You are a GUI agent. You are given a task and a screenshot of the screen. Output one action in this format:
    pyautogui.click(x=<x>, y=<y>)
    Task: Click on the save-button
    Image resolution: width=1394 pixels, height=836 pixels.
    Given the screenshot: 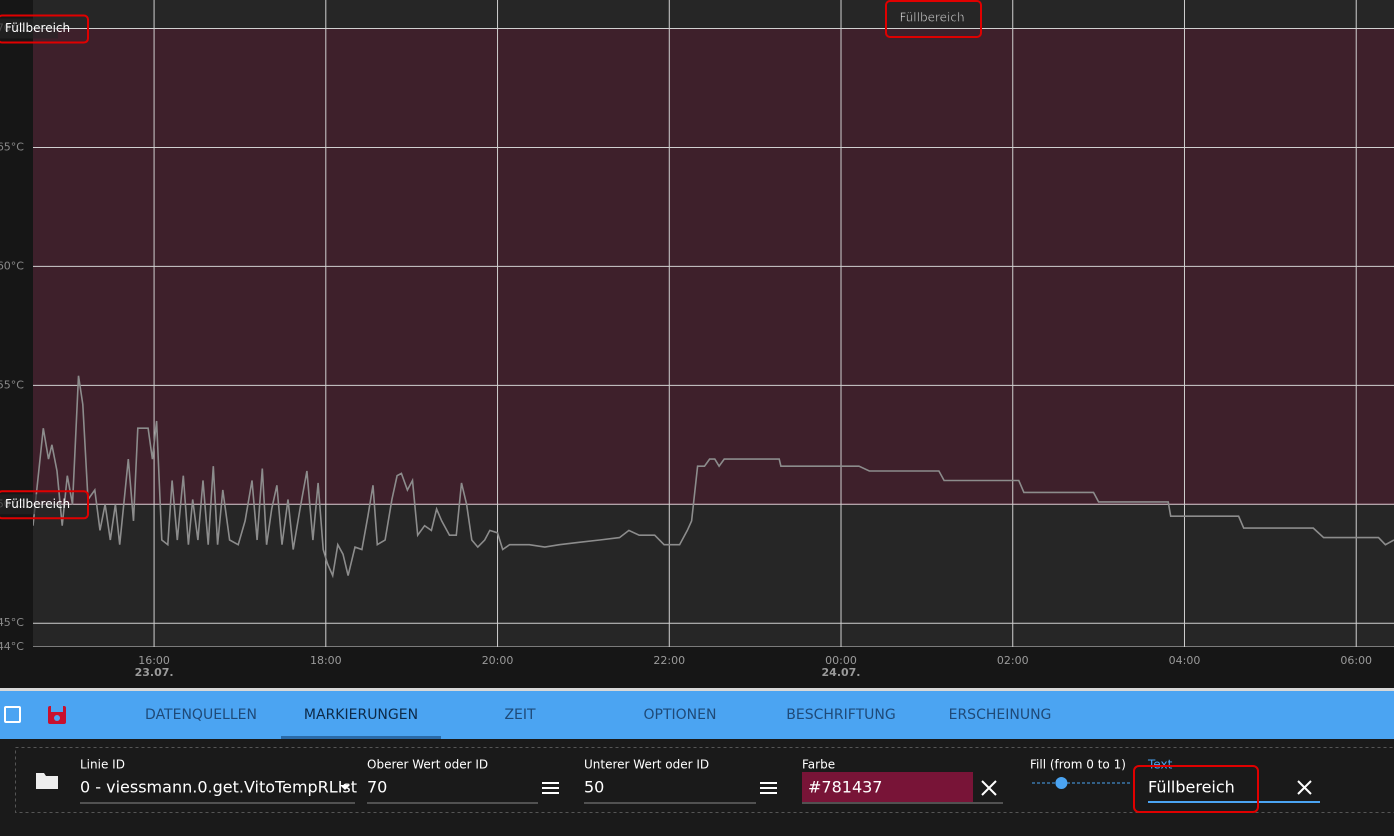 What is the action you would take?
    pyautogui.click(x=57, y=715)
    